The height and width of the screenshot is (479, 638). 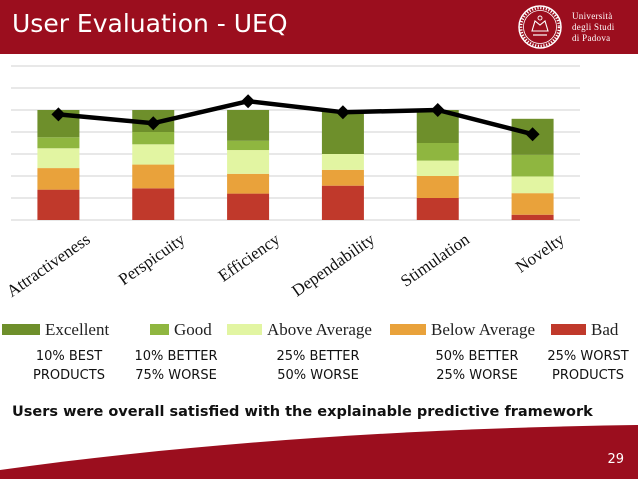 I want to click on benchmark-line: 10% BETTER, so click(x=176, y=356).